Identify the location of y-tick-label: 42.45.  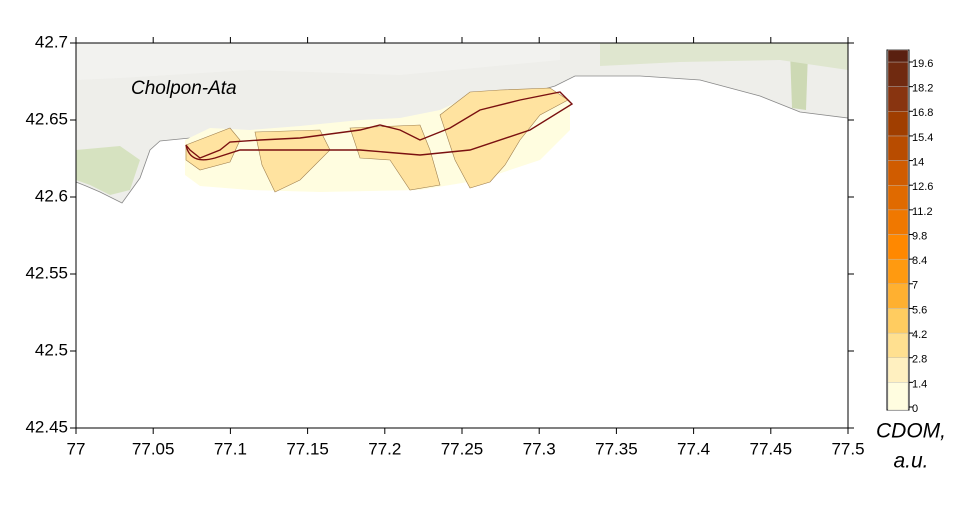
(46, 426).